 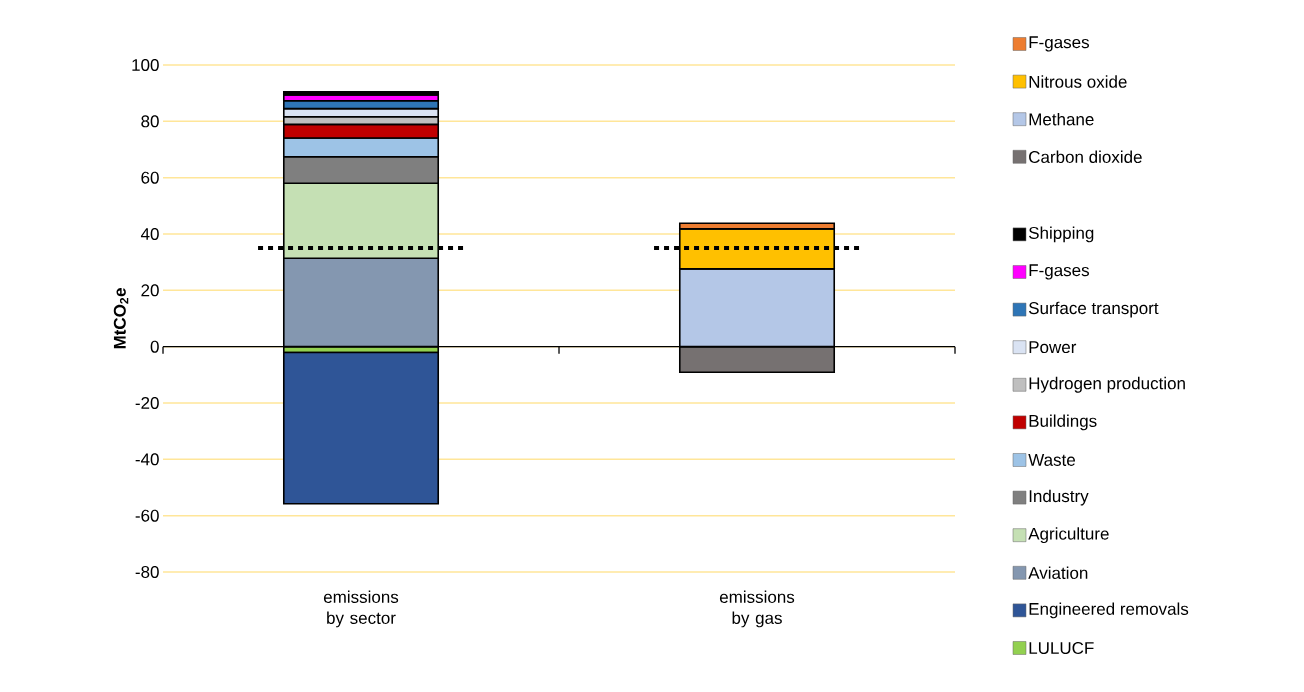 What do you see at coordinates (121, 318) in the screenshot?
I see `y-axis-title: MtCO$_{2}$e` at bounding box center [121, 318].